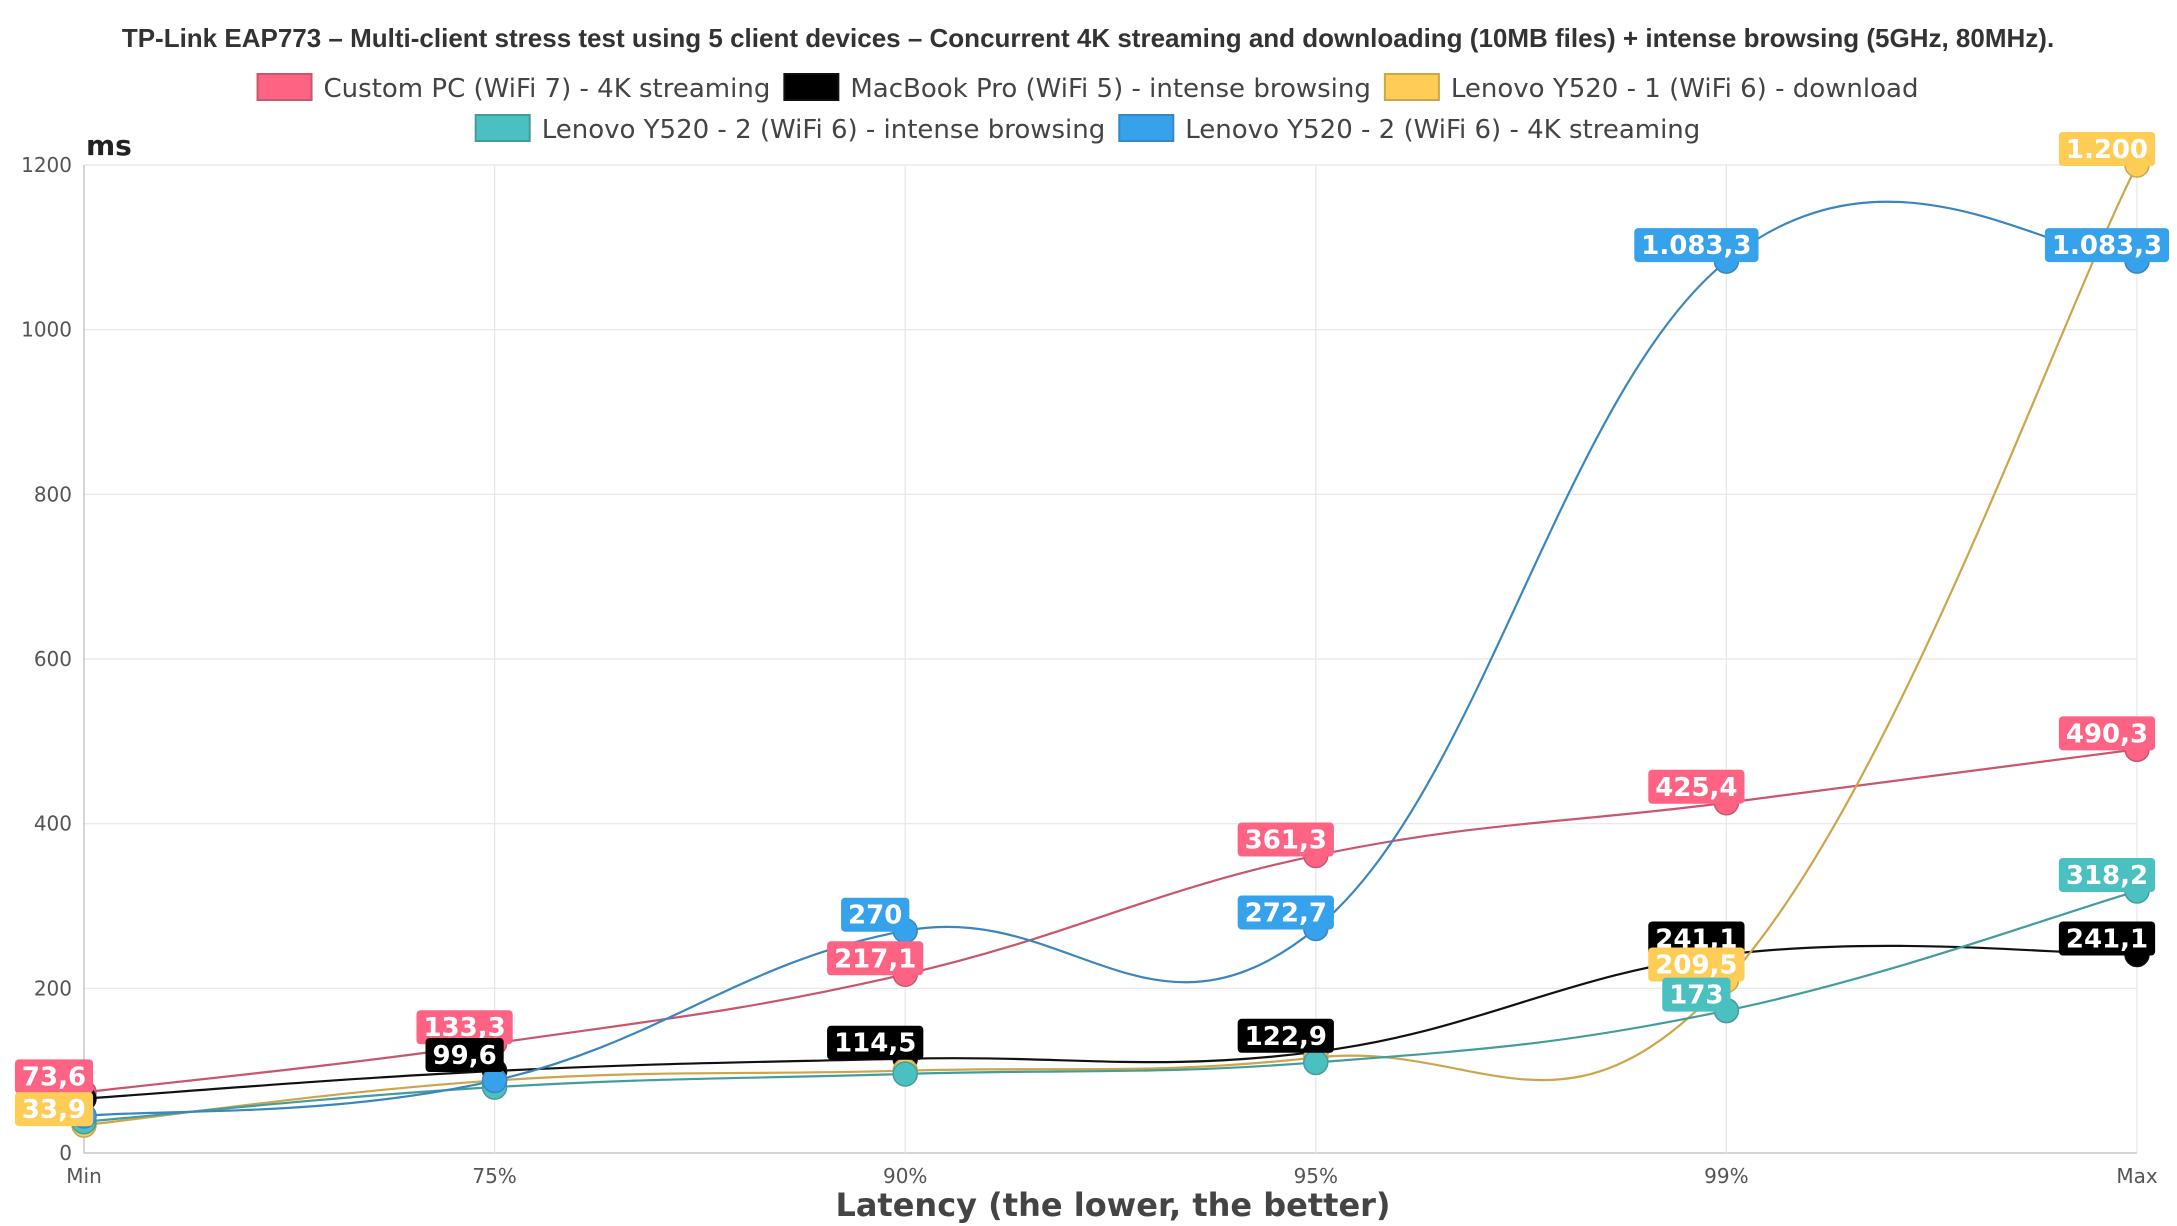  I want to click on legend-item: MacBook Pro (WiFi 5) - intense browsing, so click(1077, 88).